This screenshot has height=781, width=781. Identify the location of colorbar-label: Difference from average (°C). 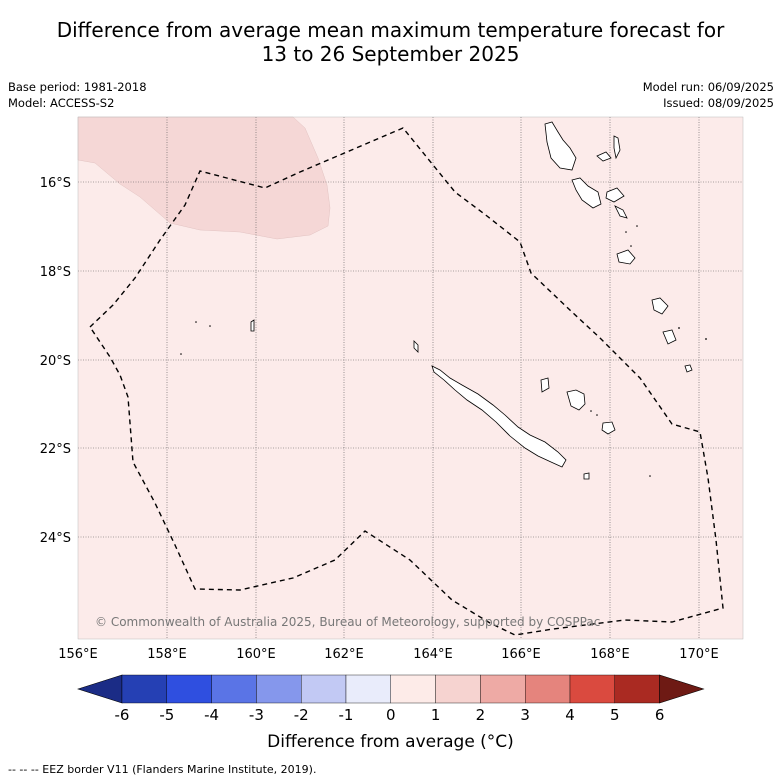
(390, 742).